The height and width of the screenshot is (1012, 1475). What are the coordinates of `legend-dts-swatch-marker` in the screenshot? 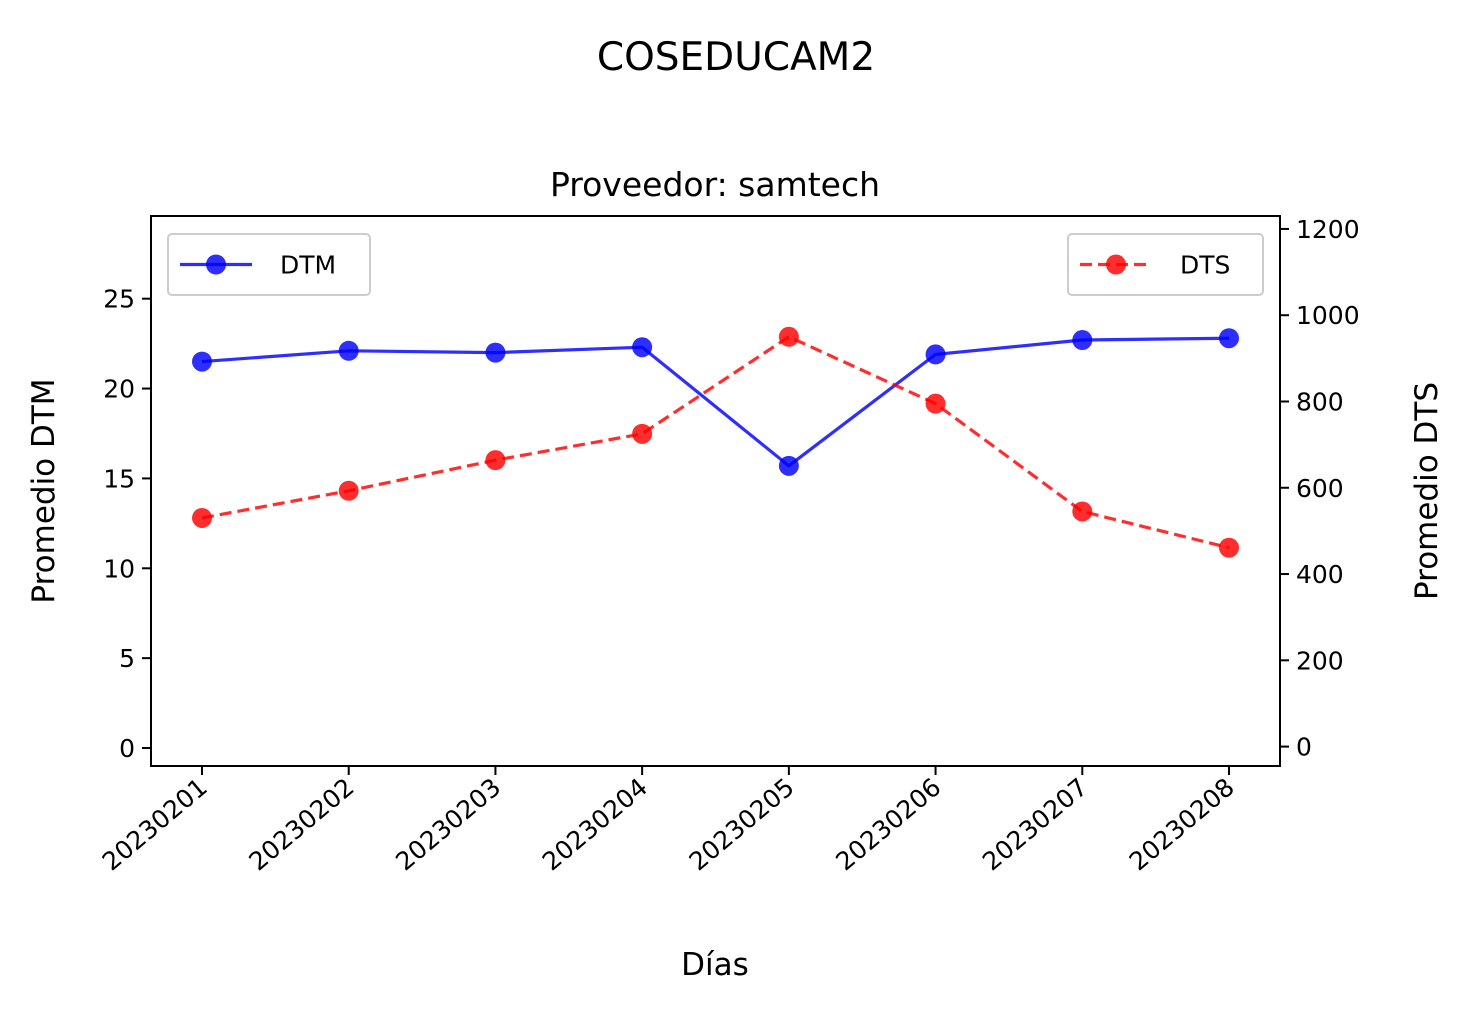 It's located at (1116, 264).